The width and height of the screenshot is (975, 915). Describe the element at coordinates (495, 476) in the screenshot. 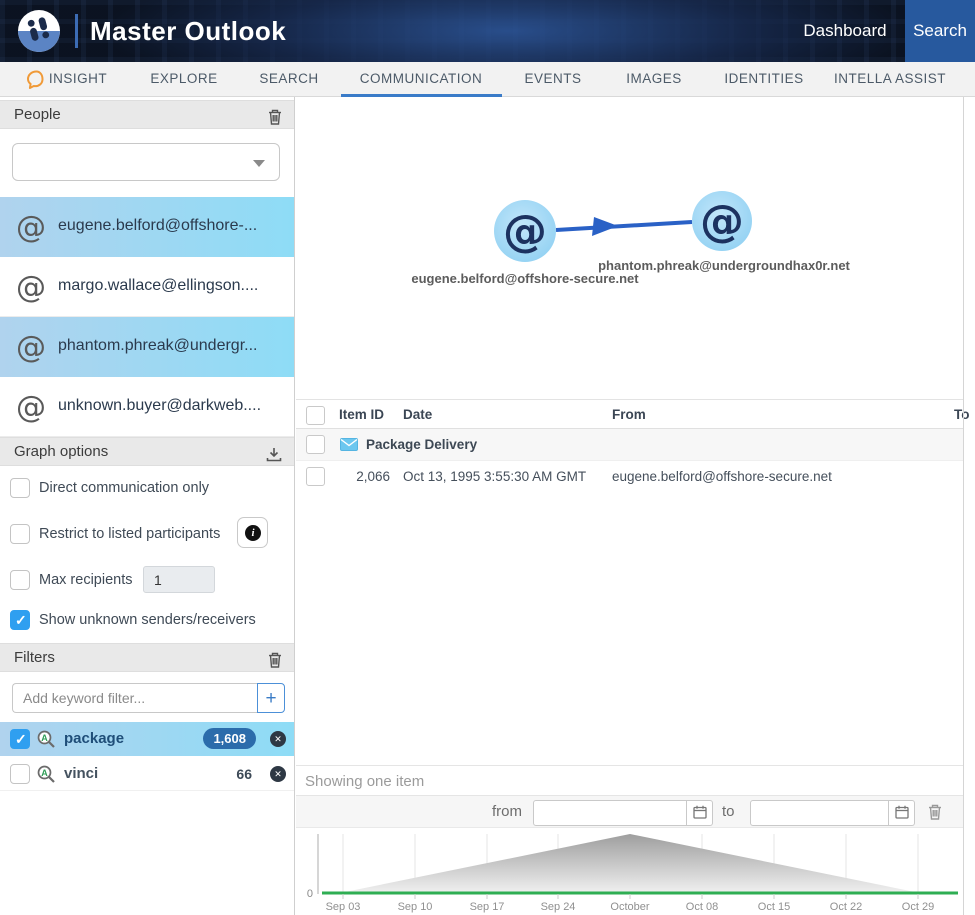

I see `cell-date: Oct 13, 1995 3:55:30 AM GMT` at that location.